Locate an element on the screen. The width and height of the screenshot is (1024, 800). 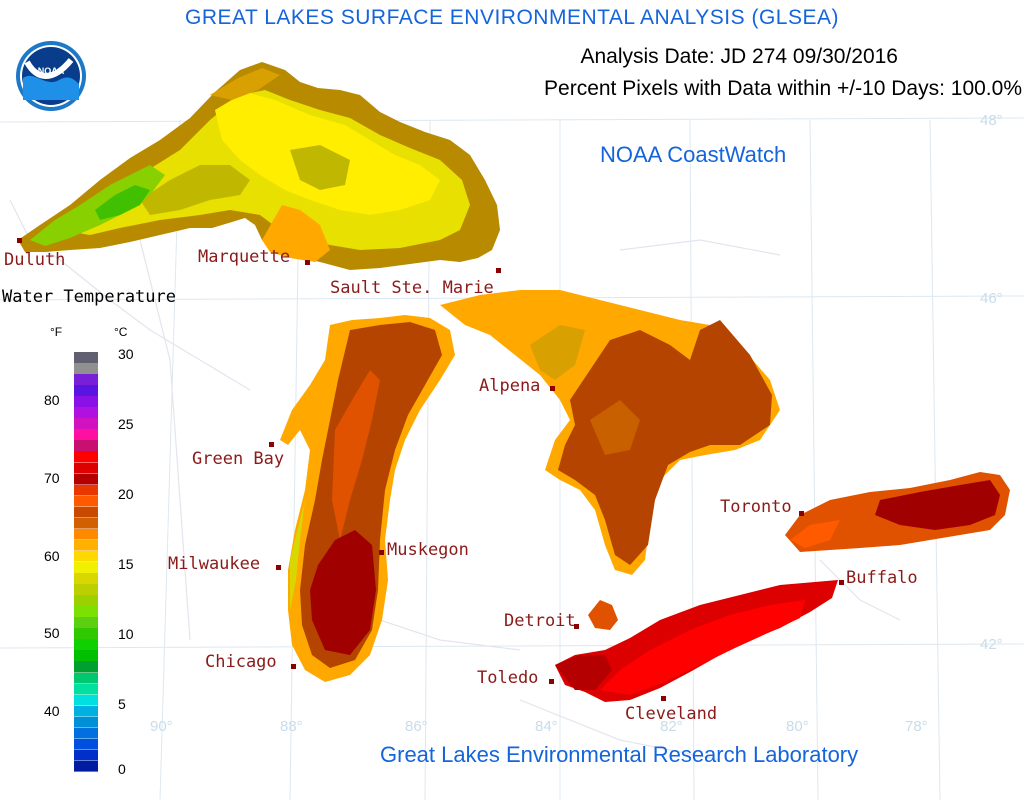
lake-michigan is located at coordinates (367, 498).